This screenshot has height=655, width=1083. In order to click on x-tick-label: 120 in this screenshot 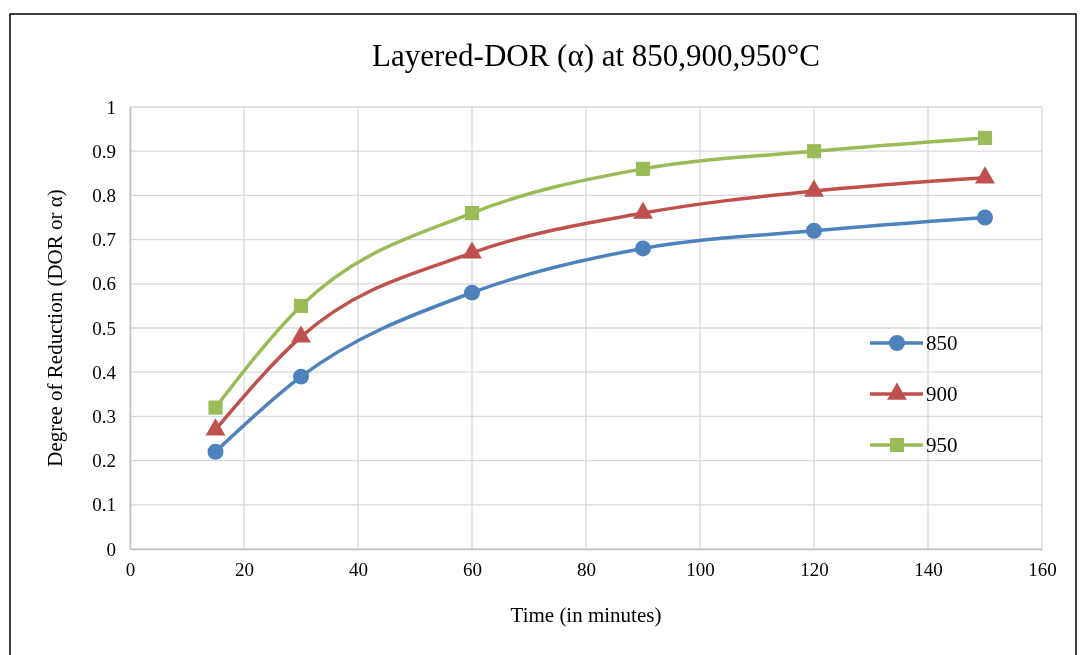, I will do `click(814, 570)`.